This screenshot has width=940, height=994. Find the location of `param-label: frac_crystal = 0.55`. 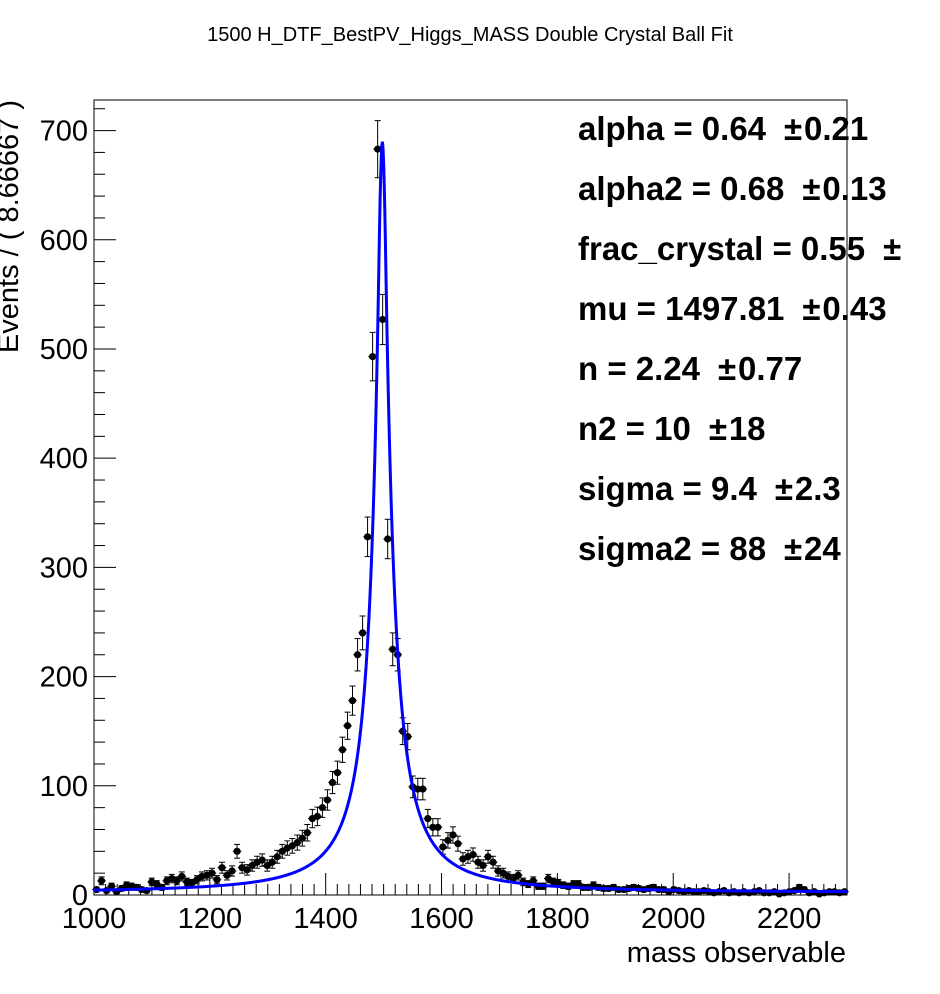

param-label: frac_crystal = 0.55 is located at coordinates (721, 248).